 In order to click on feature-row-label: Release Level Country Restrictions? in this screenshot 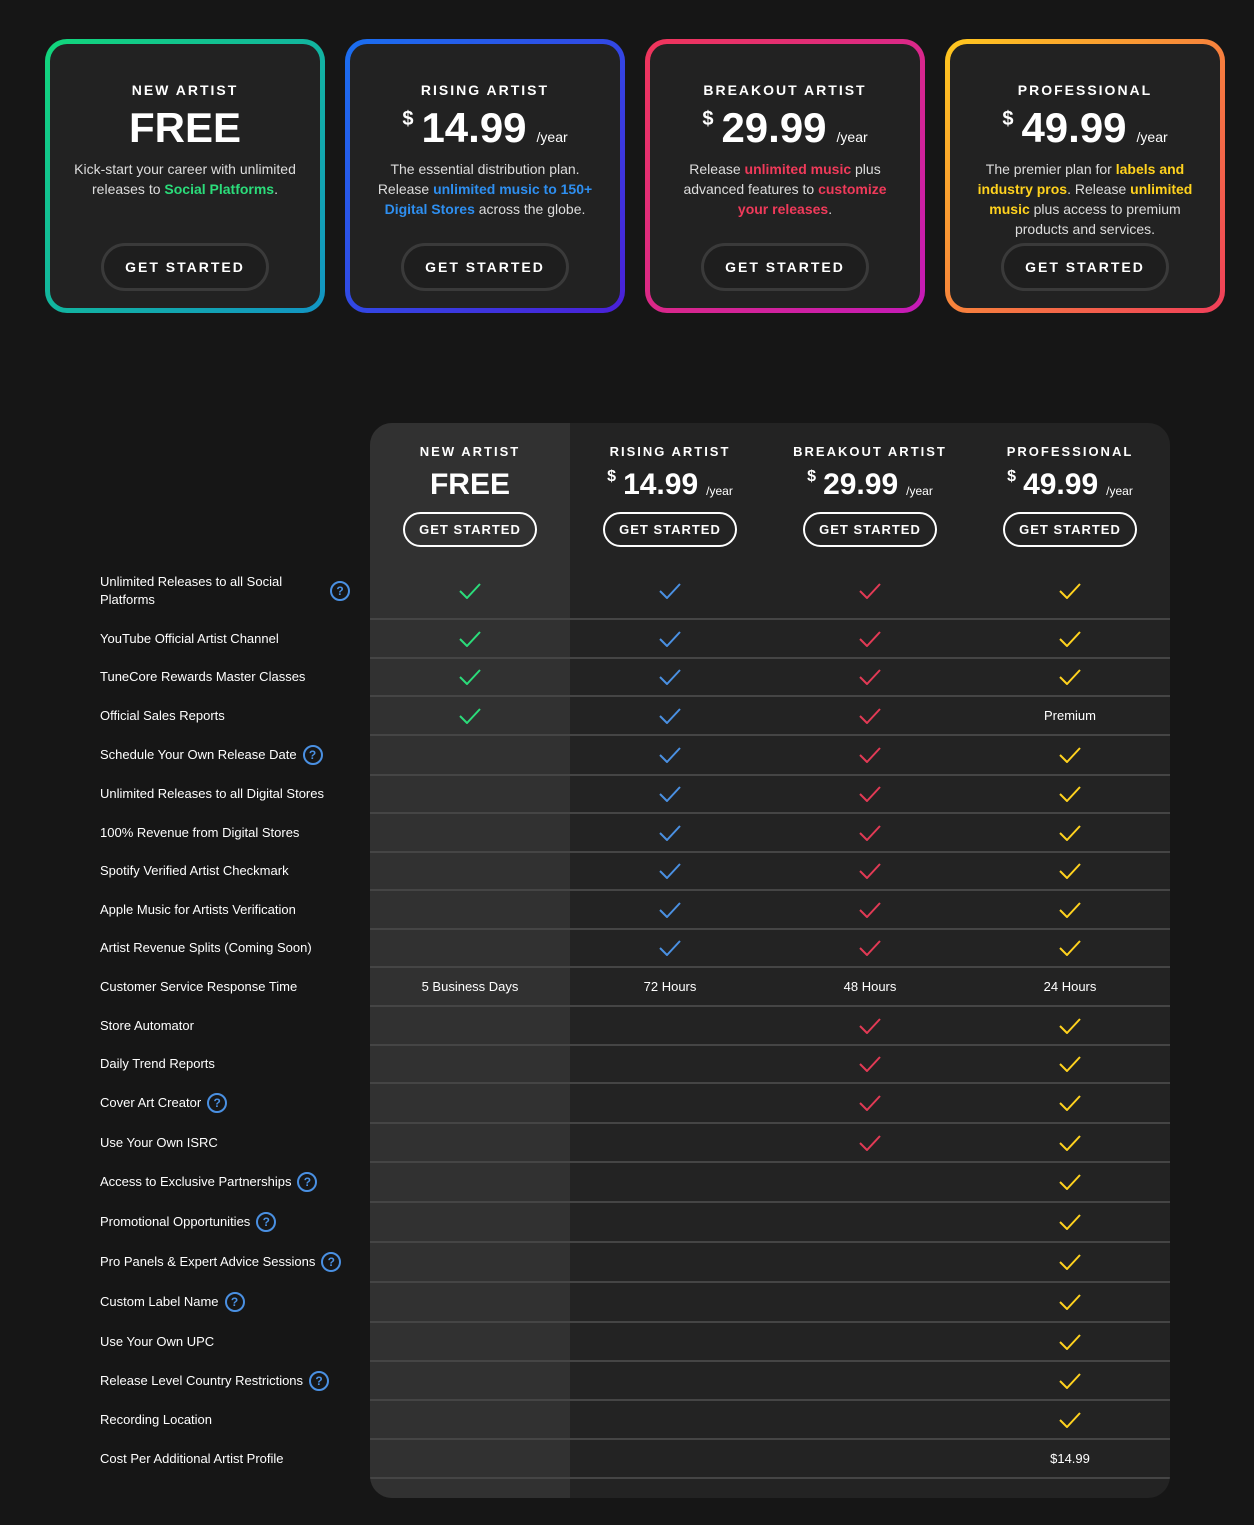, I will do `click(225, 1380)`.